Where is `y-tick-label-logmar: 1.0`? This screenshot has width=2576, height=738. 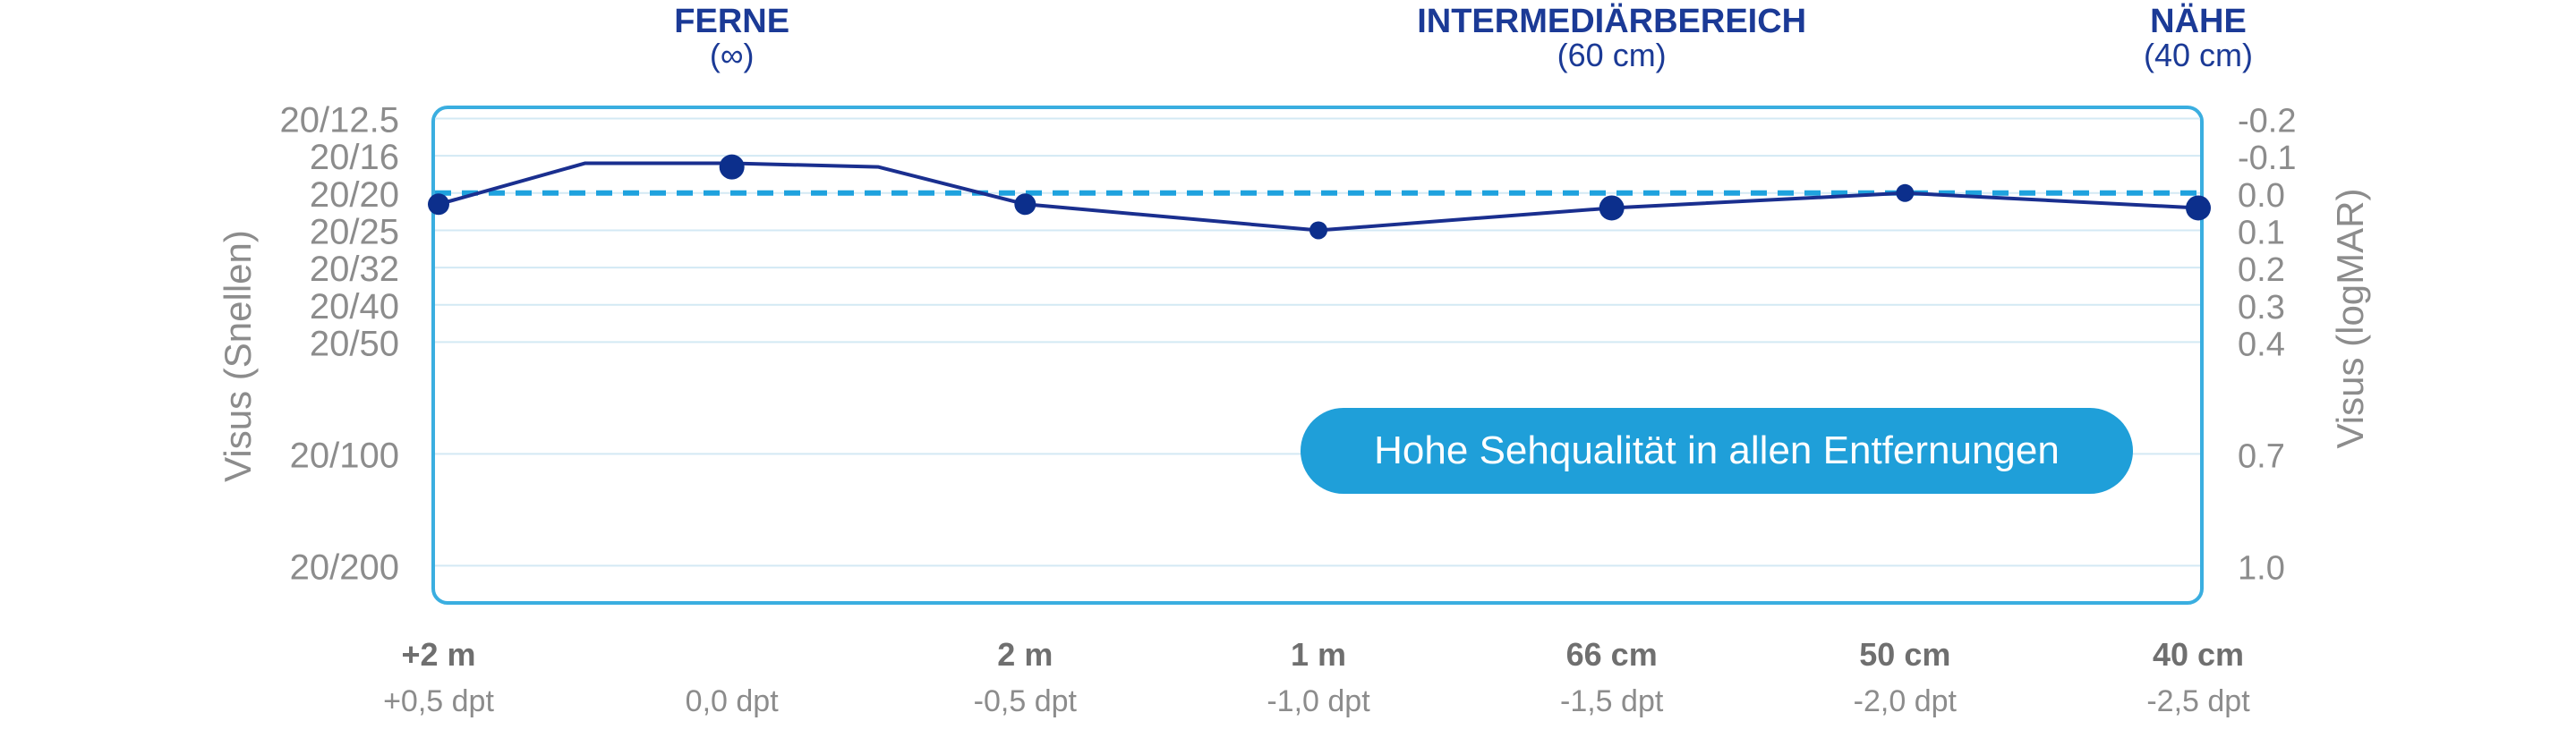 y-tick-label-logmar: 1.0 is located at coordinates (2261, 568).